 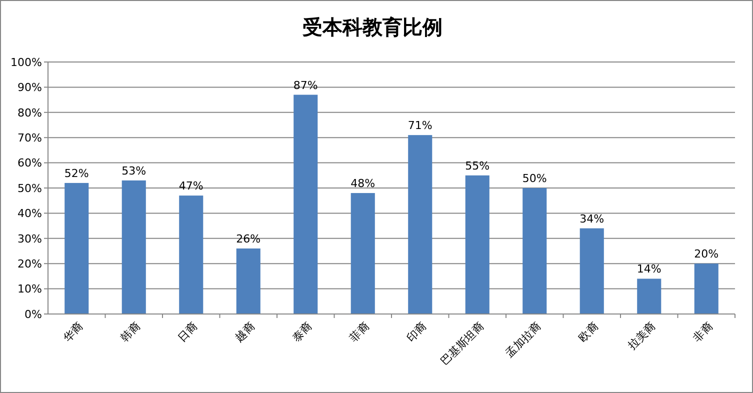 I want to click on x-tick-label: 越裔, so click(x=245, y=332).